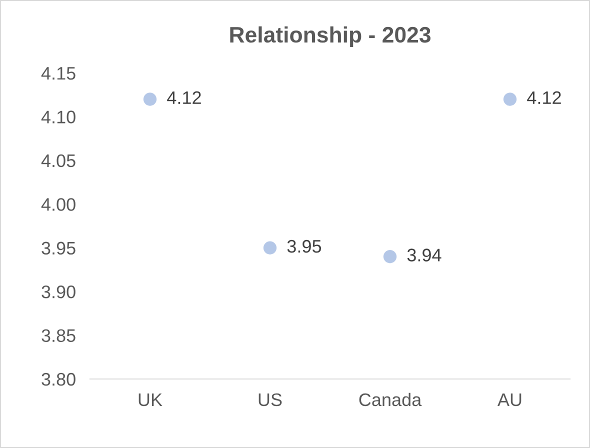 The height and width of the screenshot is (448, 590). Describe the element at coordinates (59, 292) in the screenshot. I see `y-tick-label: 3.90` at that location.